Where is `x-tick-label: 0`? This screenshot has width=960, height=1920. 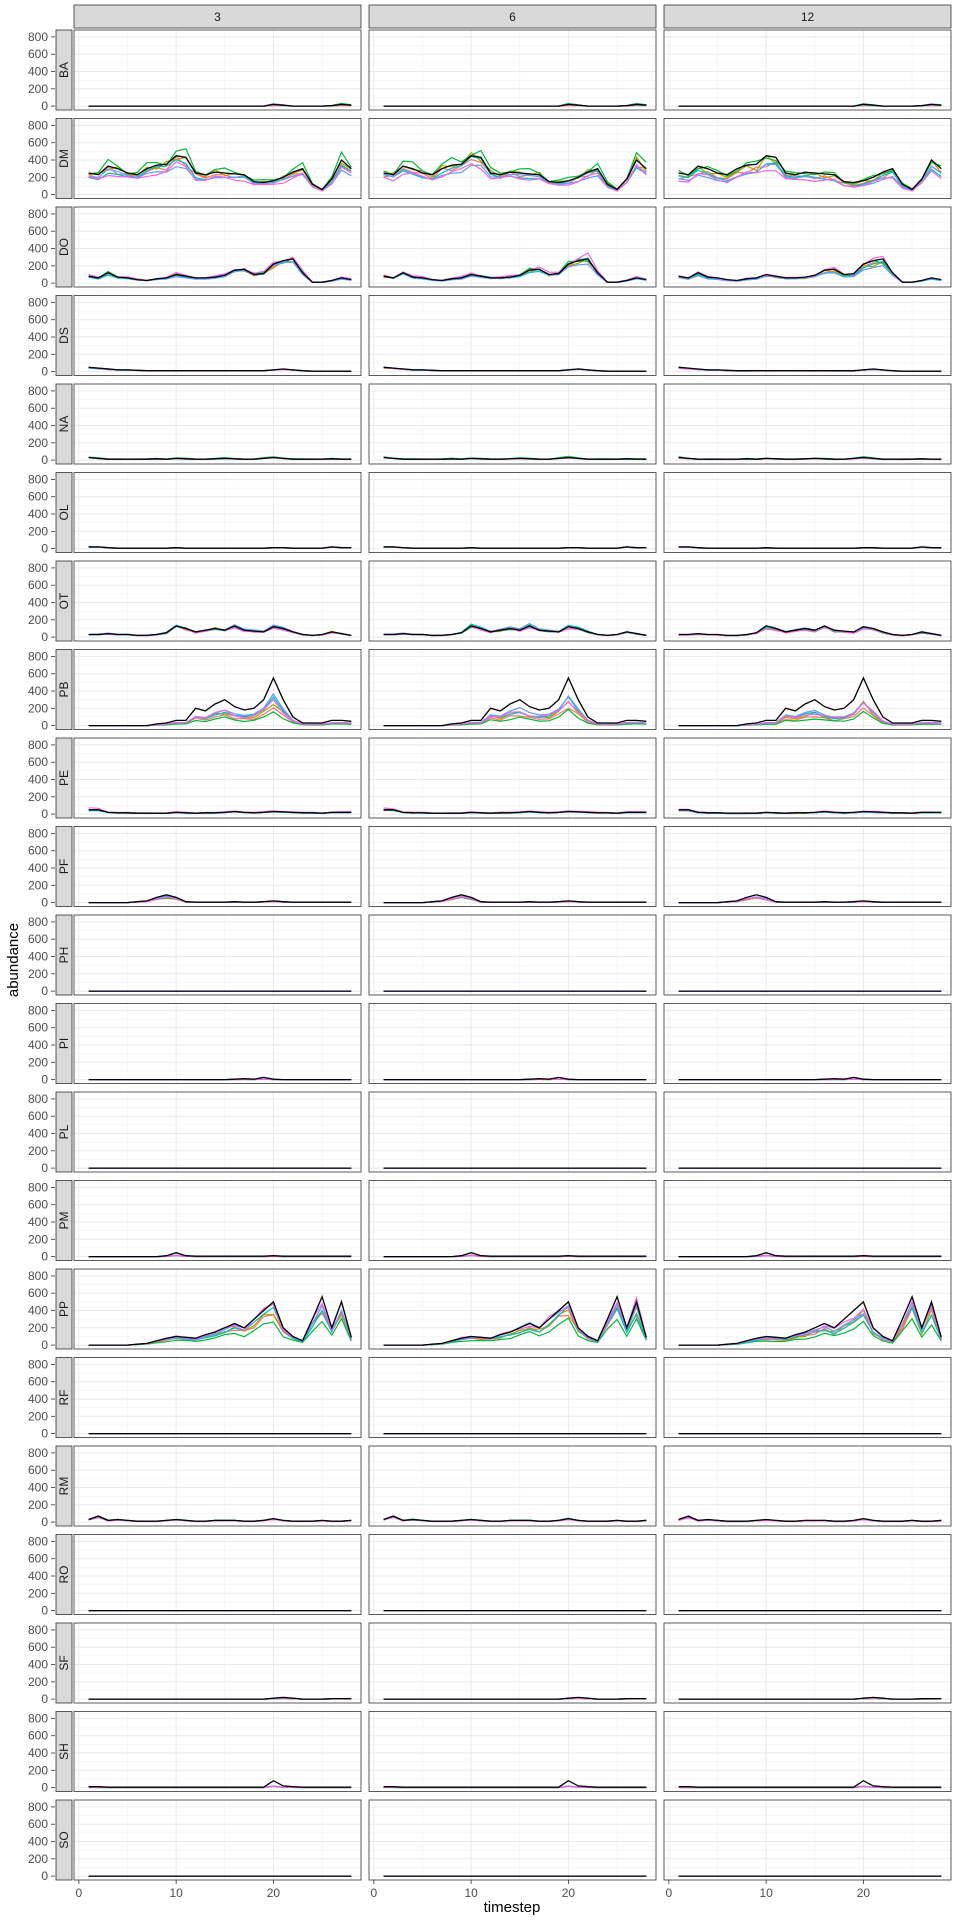
x-tick-label: 0 is located at coordinates (374, 1893).